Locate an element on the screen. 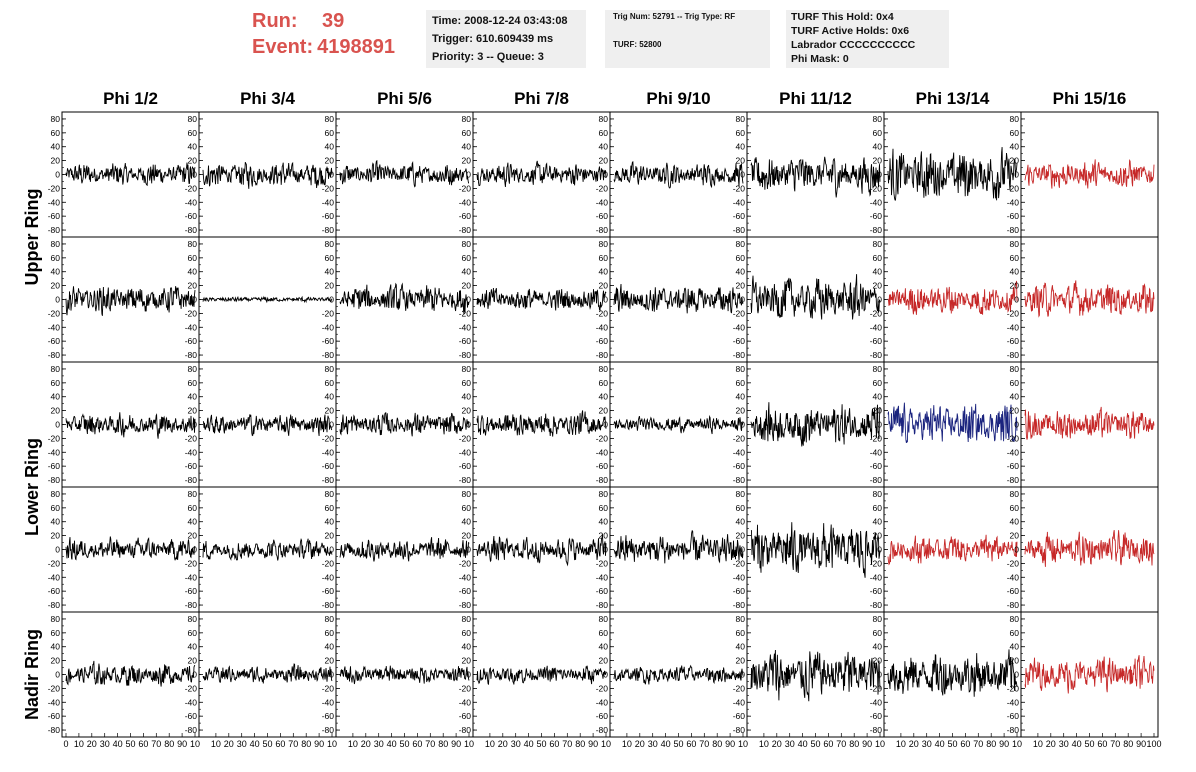 This screenshot has height=772, width=1196. run-info: Run: 39 Event: 4198891 is located at coordinates (323, 34).